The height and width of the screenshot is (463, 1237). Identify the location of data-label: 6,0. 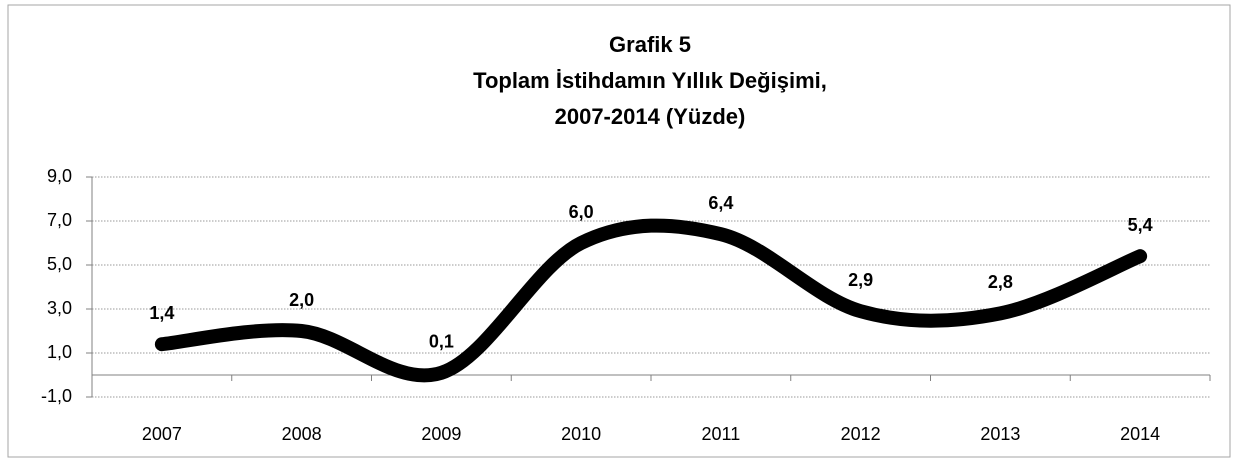
(581, 212).